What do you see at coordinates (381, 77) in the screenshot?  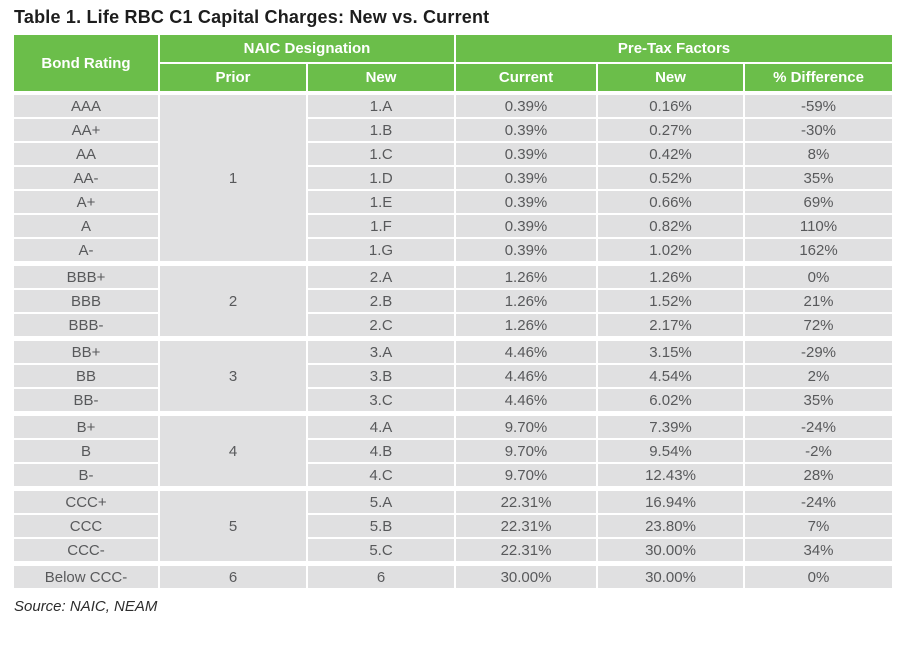 I see `header-naic-new: New` at bounding box center [381, 77].